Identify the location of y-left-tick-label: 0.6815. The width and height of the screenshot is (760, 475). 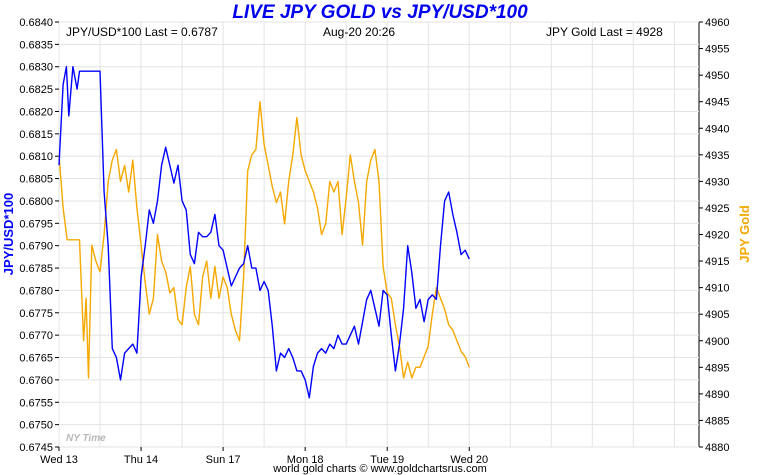
(36, 135).